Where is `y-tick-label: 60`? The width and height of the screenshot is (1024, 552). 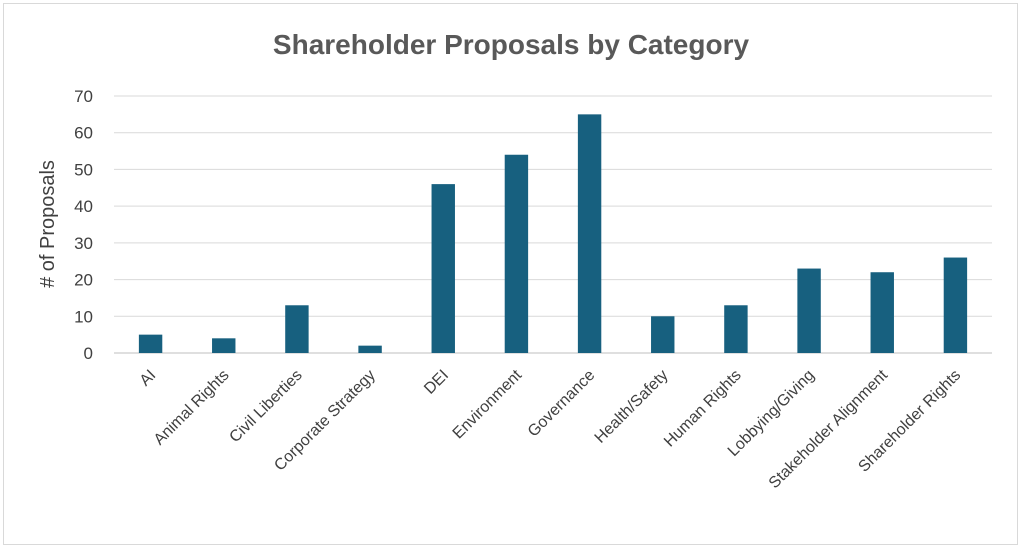 y-tick-label: 60 is located at coordinates (83, 133).